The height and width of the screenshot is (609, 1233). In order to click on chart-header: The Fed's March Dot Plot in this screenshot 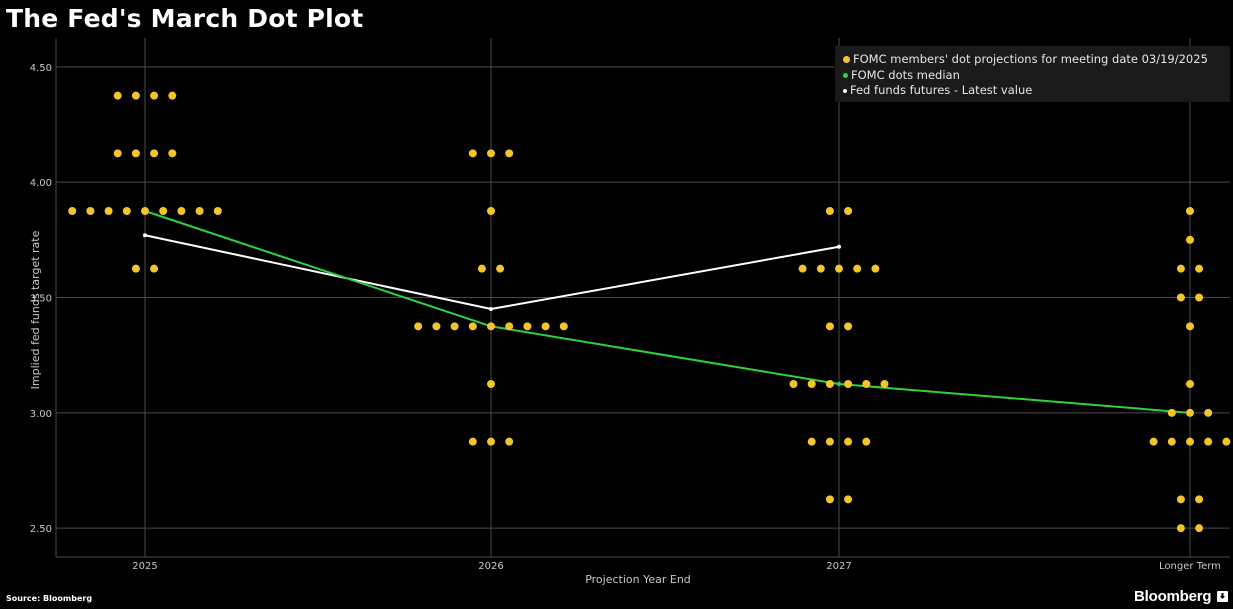, I will do `click(616, 18)`.